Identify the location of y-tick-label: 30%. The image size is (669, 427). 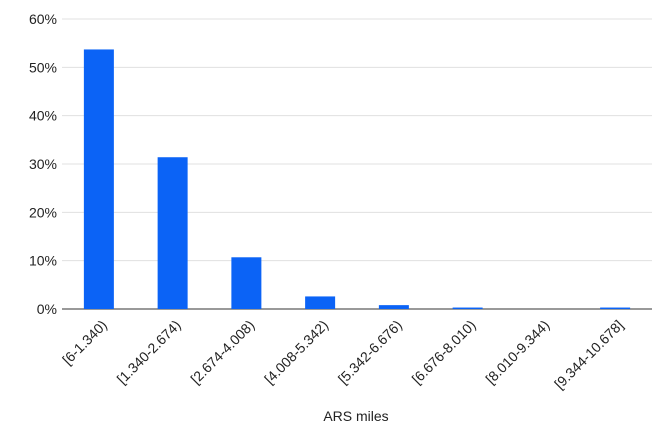
(43, 164).